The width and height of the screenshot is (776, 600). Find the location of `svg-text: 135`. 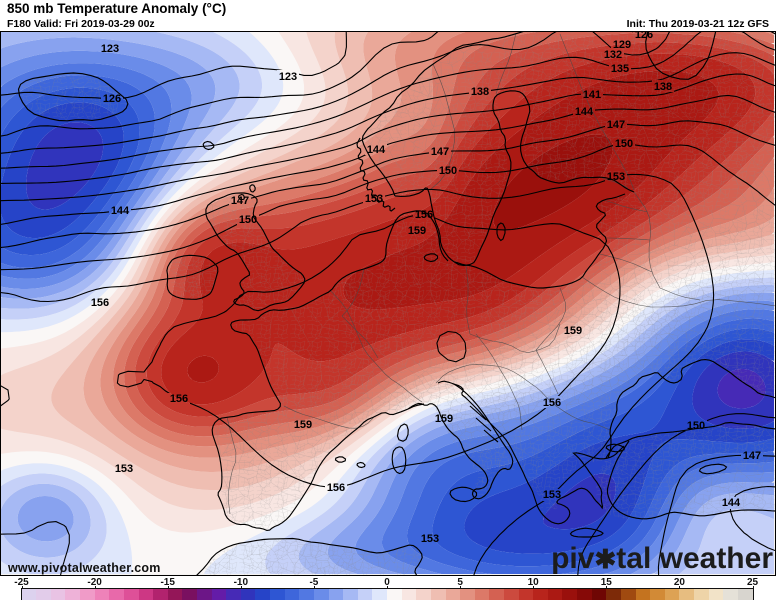

svg-text: 135 is located at coordinates (620, 69).